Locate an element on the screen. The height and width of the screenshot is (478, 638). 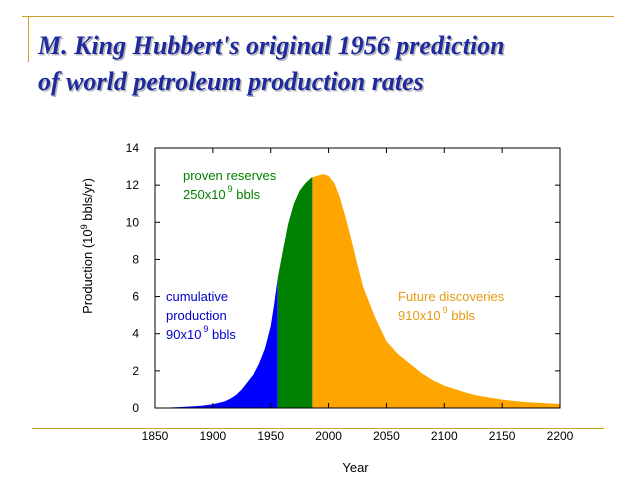
area-proven-reserves is located at coordinates (295, 292).